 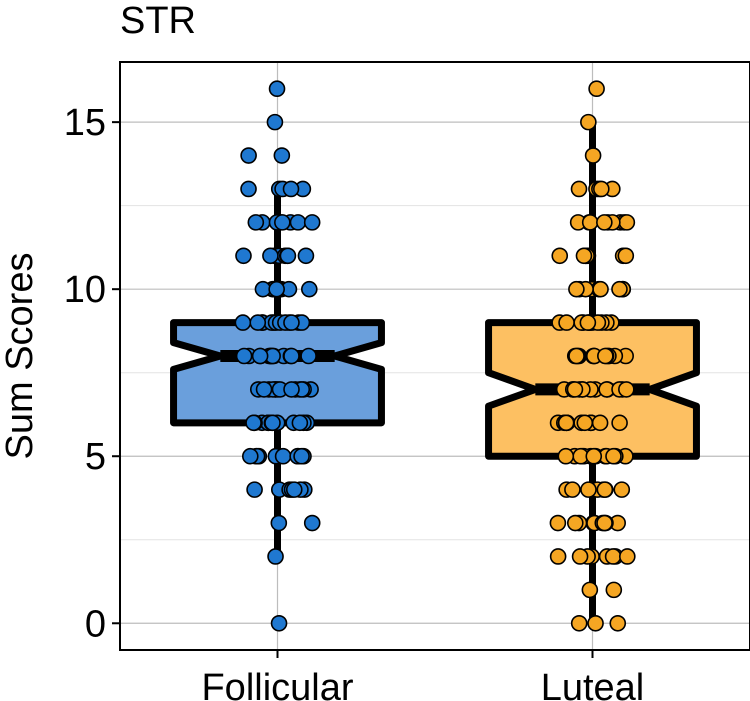 I want to click on box-follicular, so click(x=277, y=373).